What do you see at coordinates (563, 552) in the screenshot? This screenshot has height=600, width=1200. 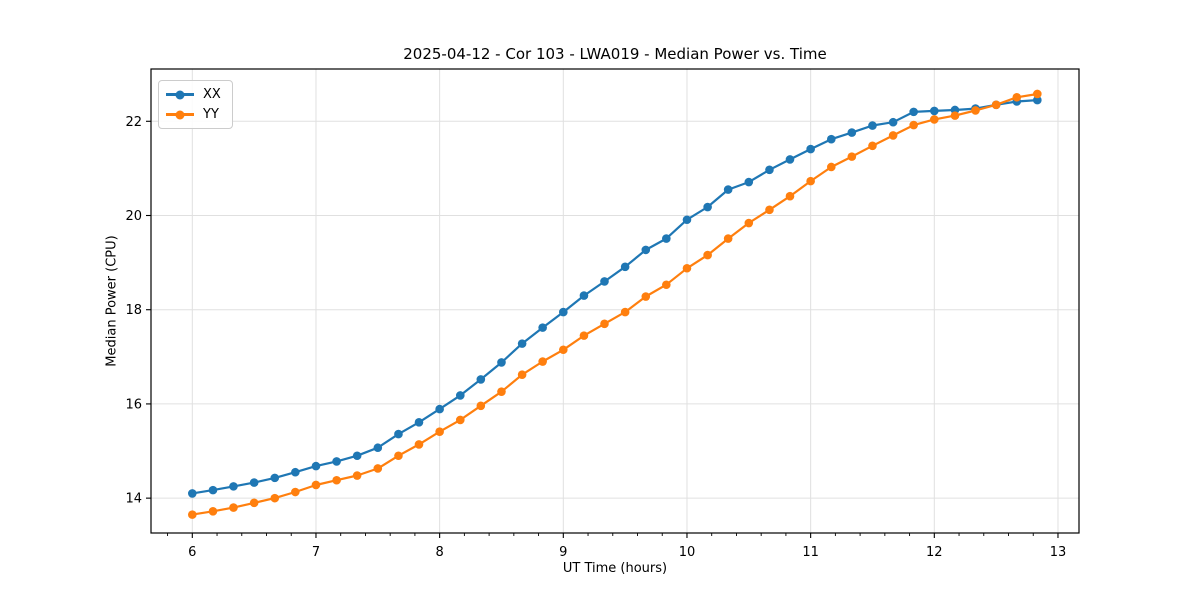 I see `x-tick-label: 9` at bounding box center [563, 552].